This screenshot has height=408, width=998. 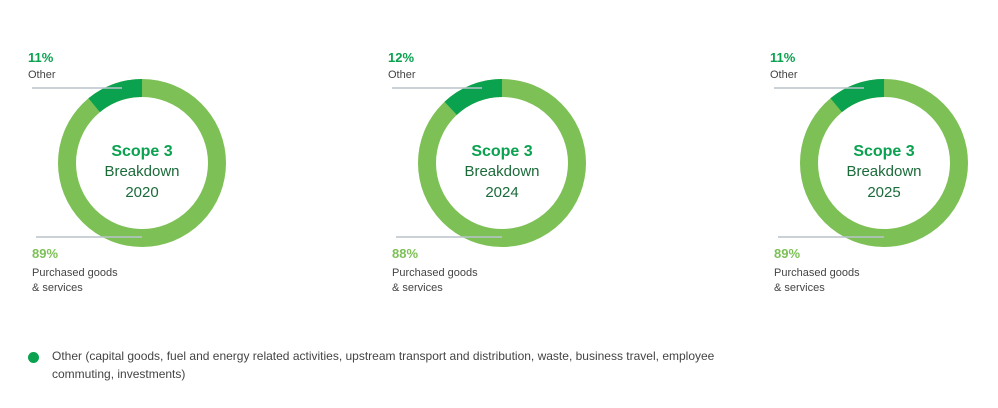 What do you see at coordinates (401, 57) in the screenshot?
I see `data-label-other-pct: 12%` at bounding box center [401, 57].